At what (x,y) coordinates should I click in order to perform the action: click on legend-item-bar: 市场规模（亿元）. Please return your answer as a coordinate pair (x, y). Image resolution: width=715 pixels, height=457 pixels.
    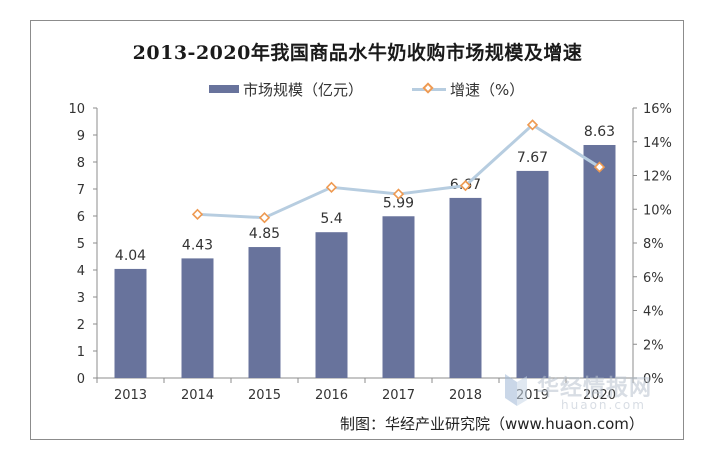
    Looking at the image, I should click on (286, 89).